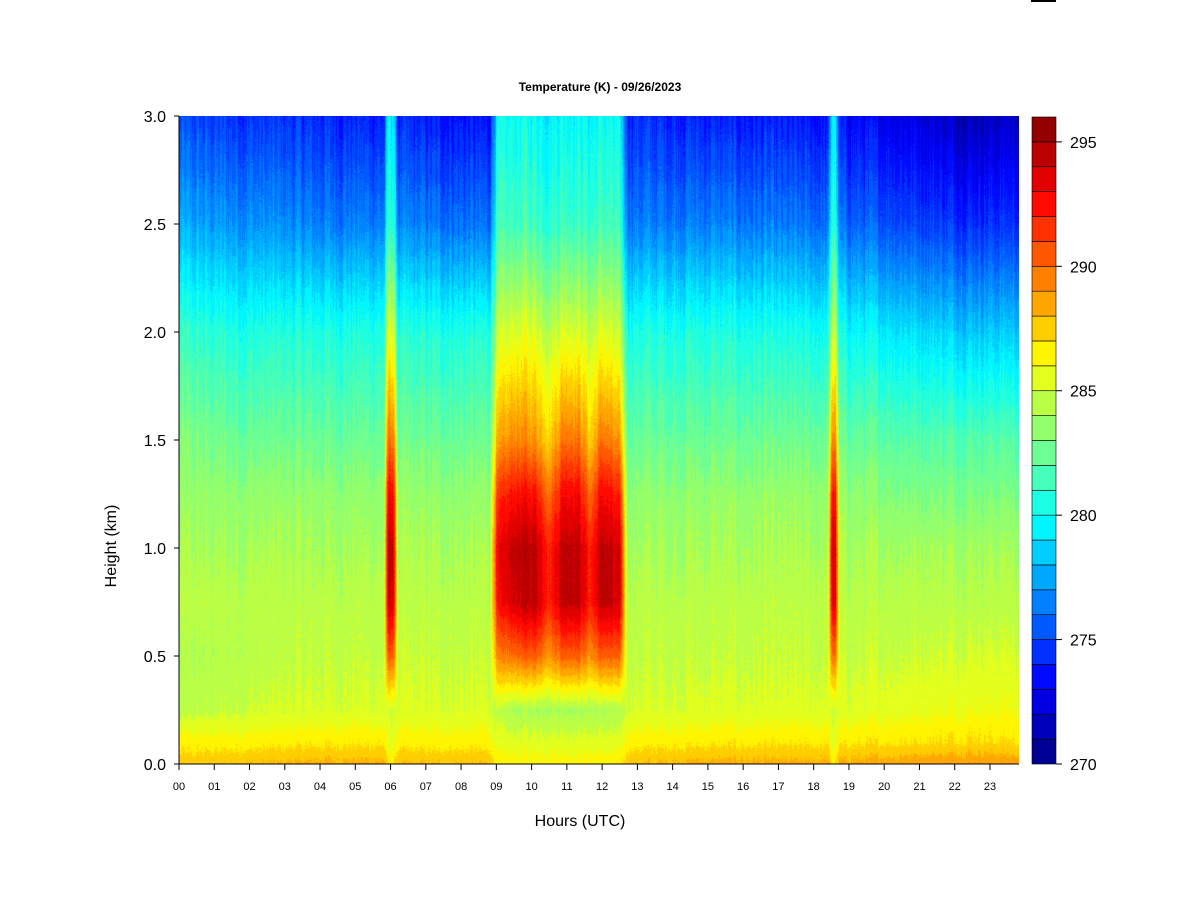  Describe the element at coordinates (179, 787) in the screenshot. I see `x-tick-label: 00` at that location.